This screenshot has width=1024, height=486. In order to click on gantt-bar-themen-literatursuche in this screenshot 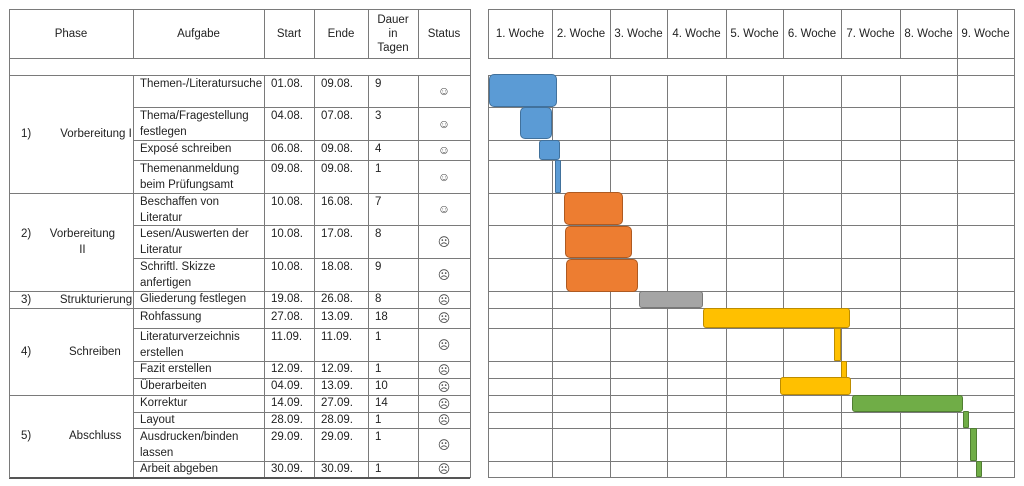, I will do `click(523, 90)`.